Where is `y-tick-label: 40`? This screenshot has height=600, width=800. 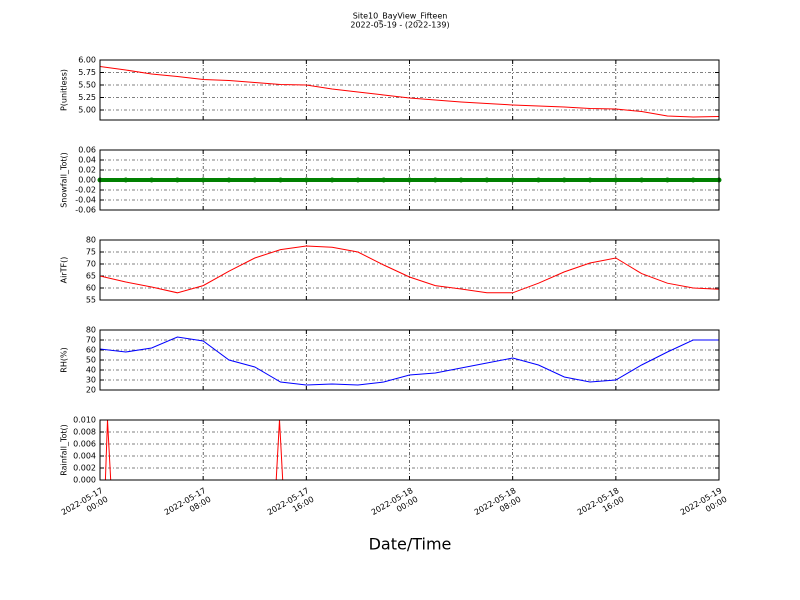 y-tick-label: 40 is located at coordinates (91, 370).